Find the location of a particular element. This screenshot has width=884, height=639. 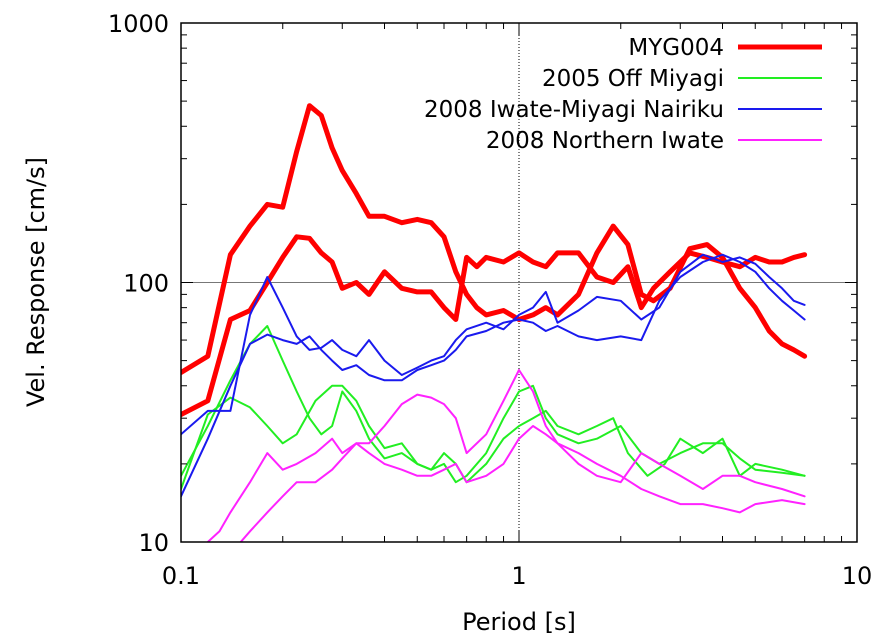

legend-label: 2008 Northern Iwate is located at coordinates (605, 141).